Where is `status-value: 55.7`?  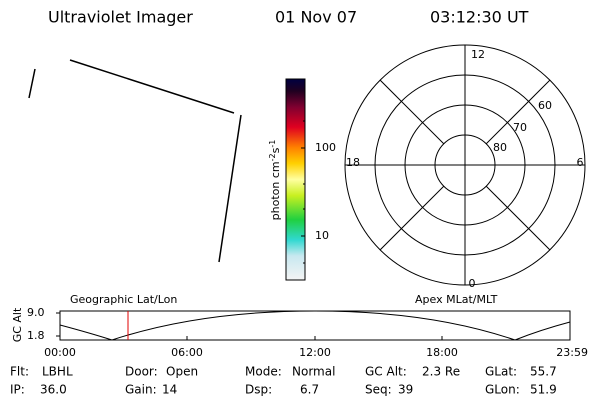 status-value: 55.7 is located at coordinates (543, 372).